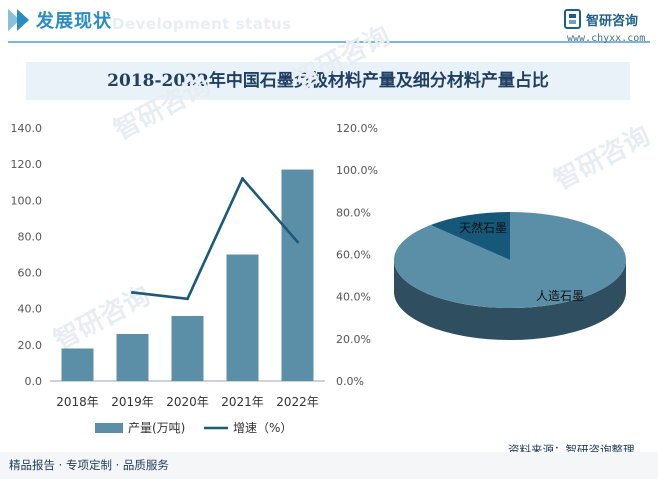  Describe the element at coordinates (215, 239) in the screenshot. I see `growth-line` at that location.